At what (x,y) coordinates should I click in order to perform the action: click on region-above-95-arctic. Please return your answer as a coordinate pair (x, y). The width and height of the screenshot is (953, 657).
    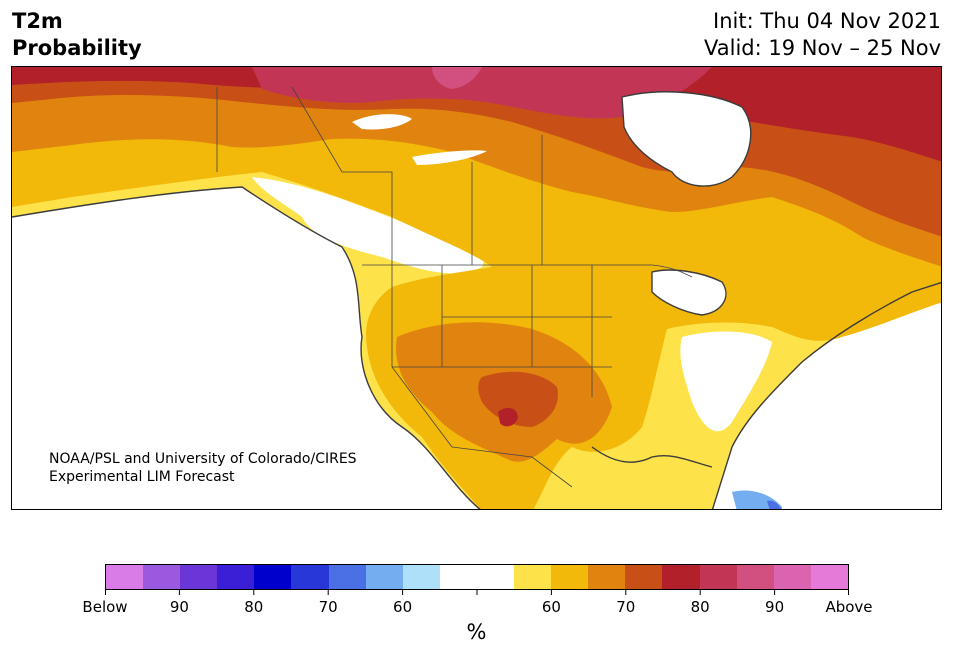
    Looking at the image, I should click on (457, 78).